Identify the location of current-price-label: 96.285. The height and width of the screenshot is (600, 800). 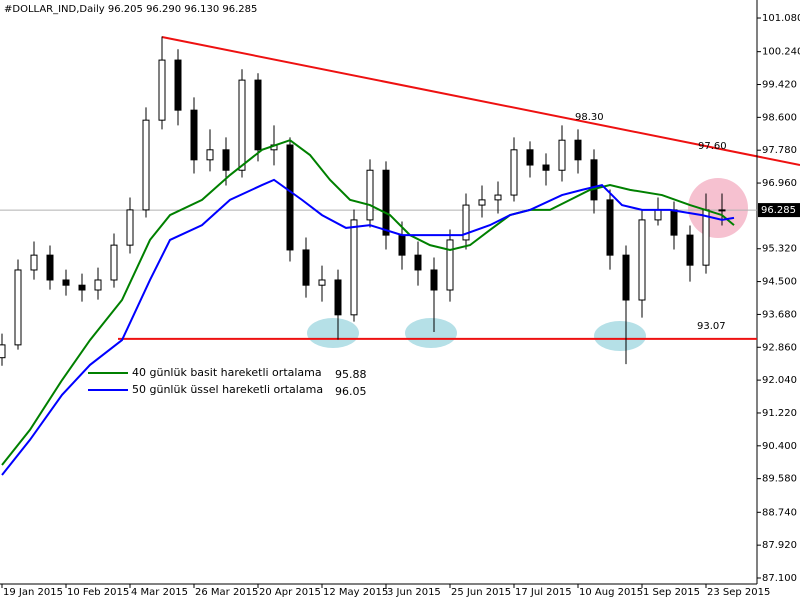
(778, 210).